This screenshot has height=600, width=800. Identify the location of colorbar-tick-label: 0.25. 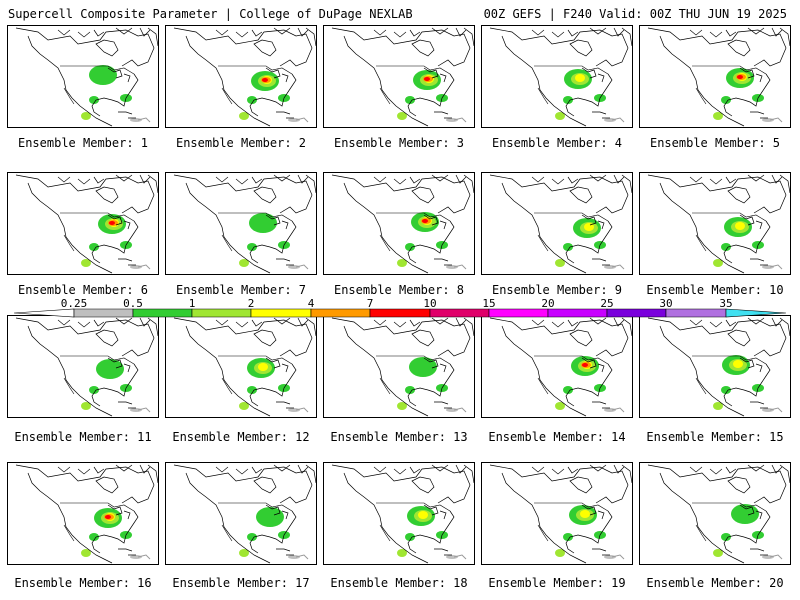
(74, 304).